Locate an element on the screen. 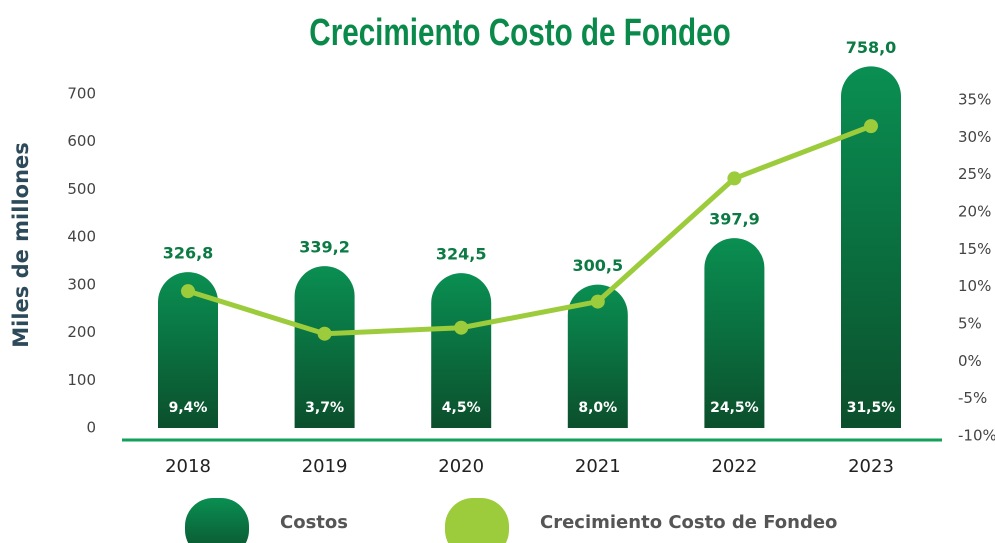 The height and width of the screenshot is (543, 995). y2-tick-label: 0% is located at coordinates (970, 361).